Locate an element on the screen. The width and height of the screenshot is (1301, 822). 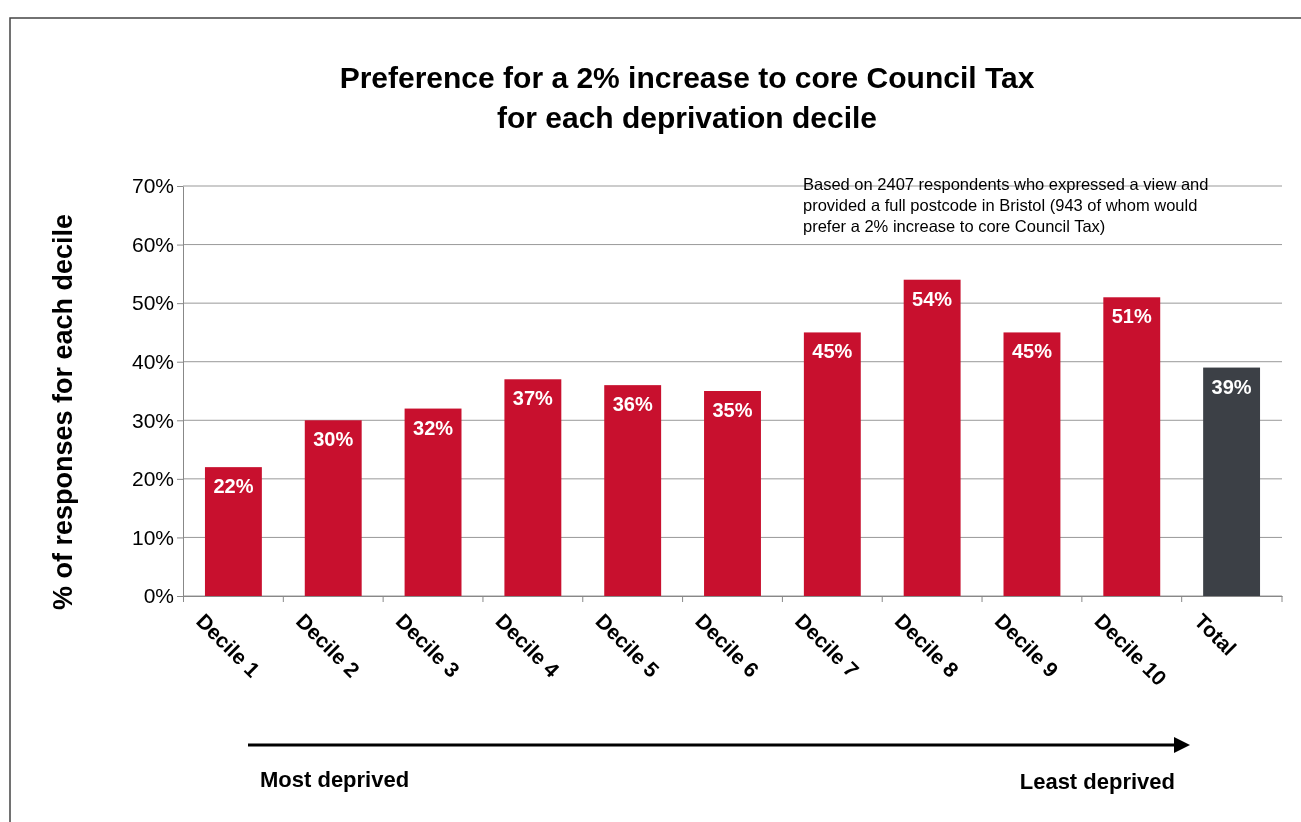
y-axis-title: % of responses for each decile is located at coordinates (63, 412).